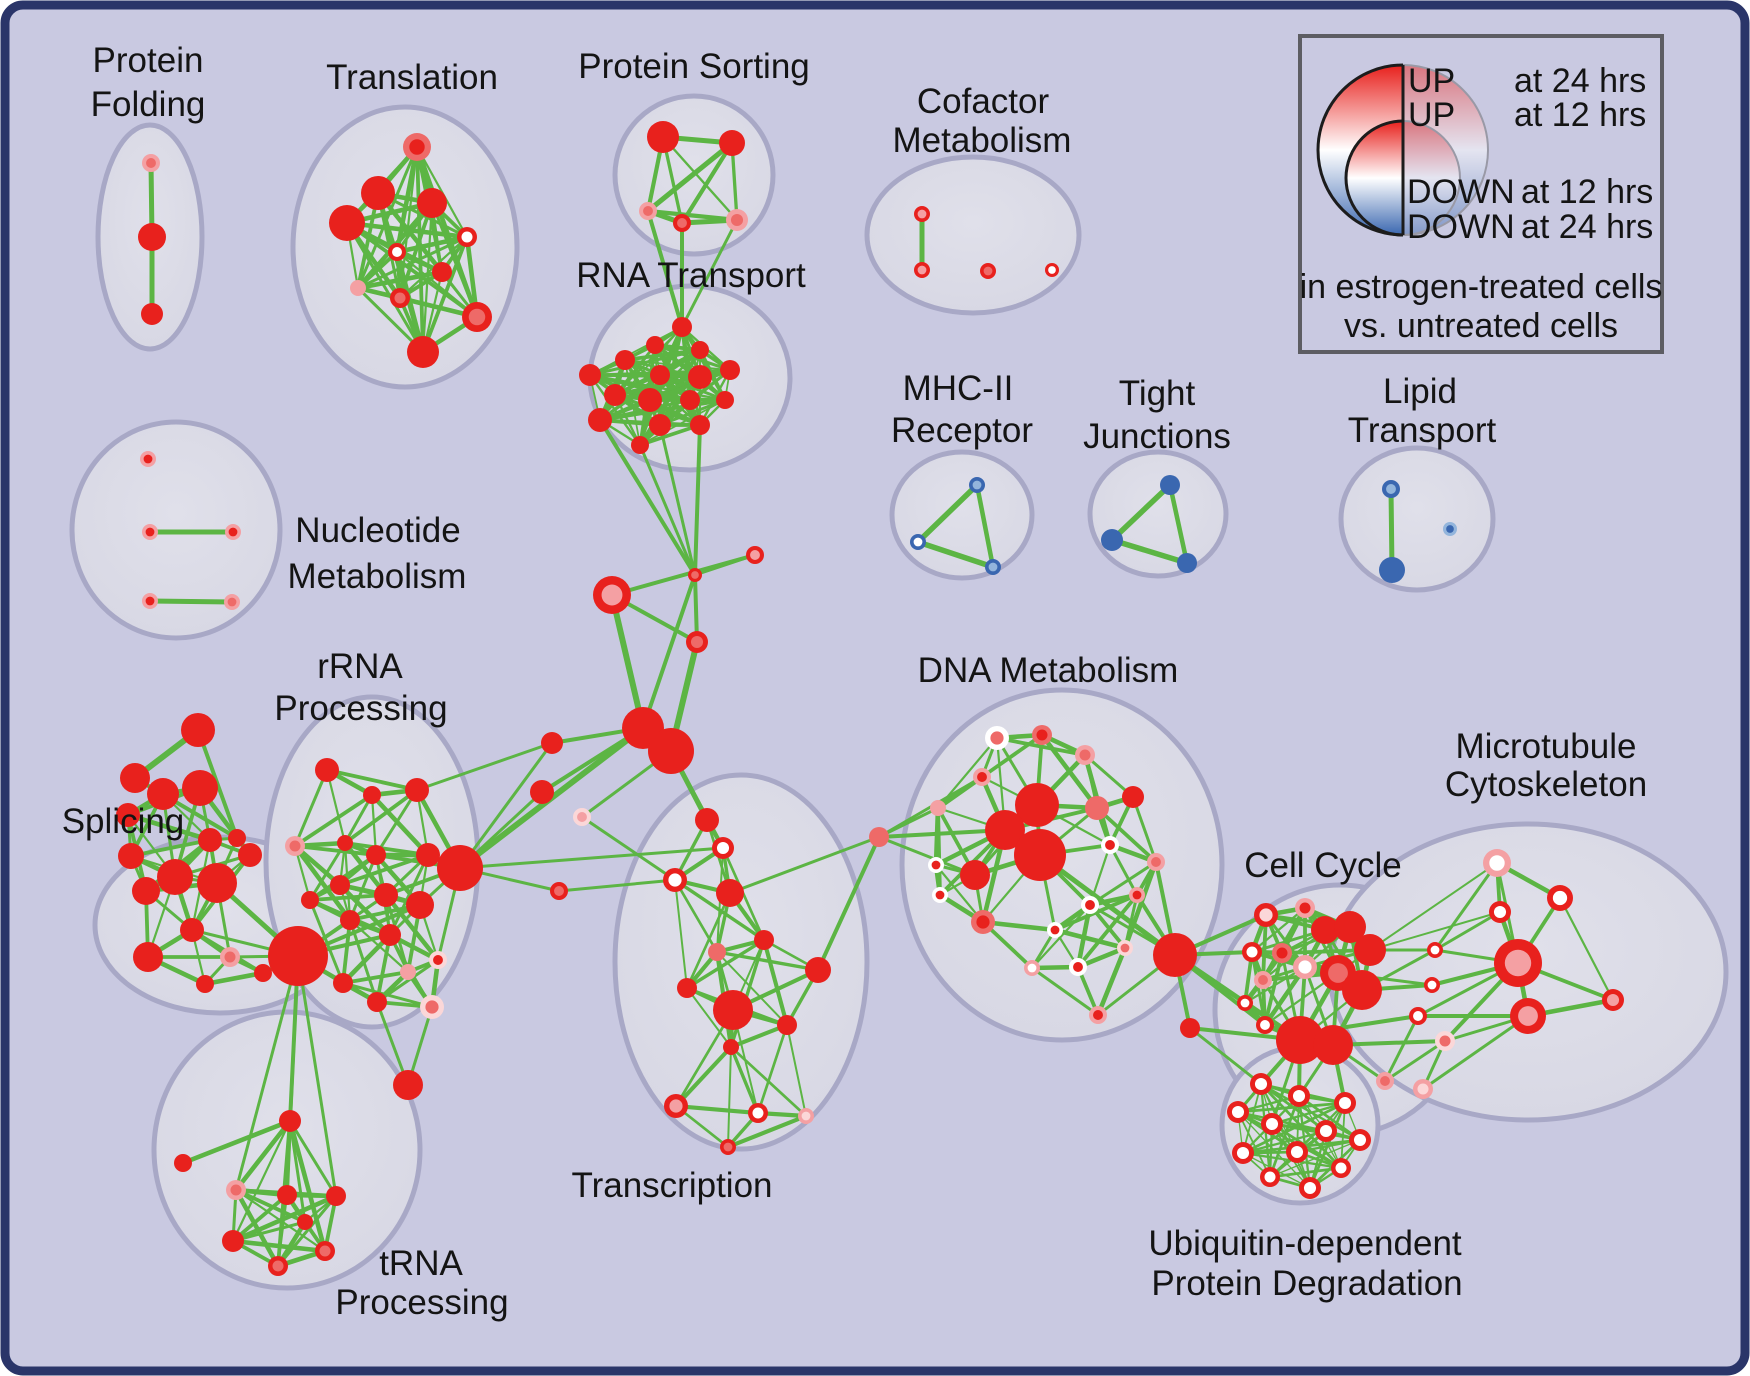 Image resolution: width=1750 pixels, height=1376 pixels. What do you see at coordinates (1157, 436) in the screenshot?
I see `cluster-label-tight-junctions: Junctions` at bounding box center [1157, 436].